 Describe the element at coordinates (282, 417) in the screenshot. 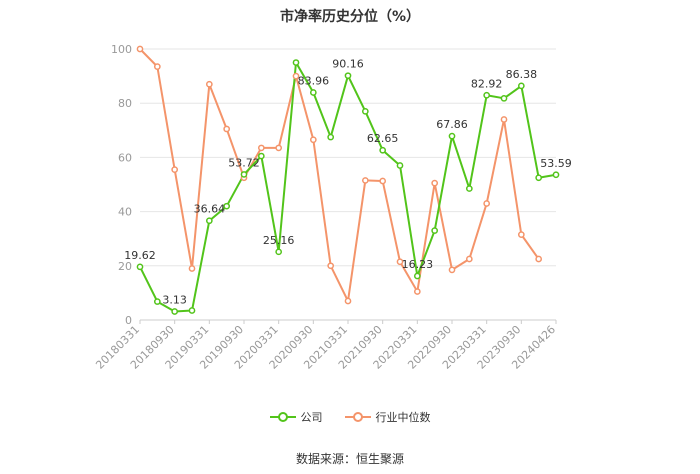

I see `legend-swatch-company` at that location.